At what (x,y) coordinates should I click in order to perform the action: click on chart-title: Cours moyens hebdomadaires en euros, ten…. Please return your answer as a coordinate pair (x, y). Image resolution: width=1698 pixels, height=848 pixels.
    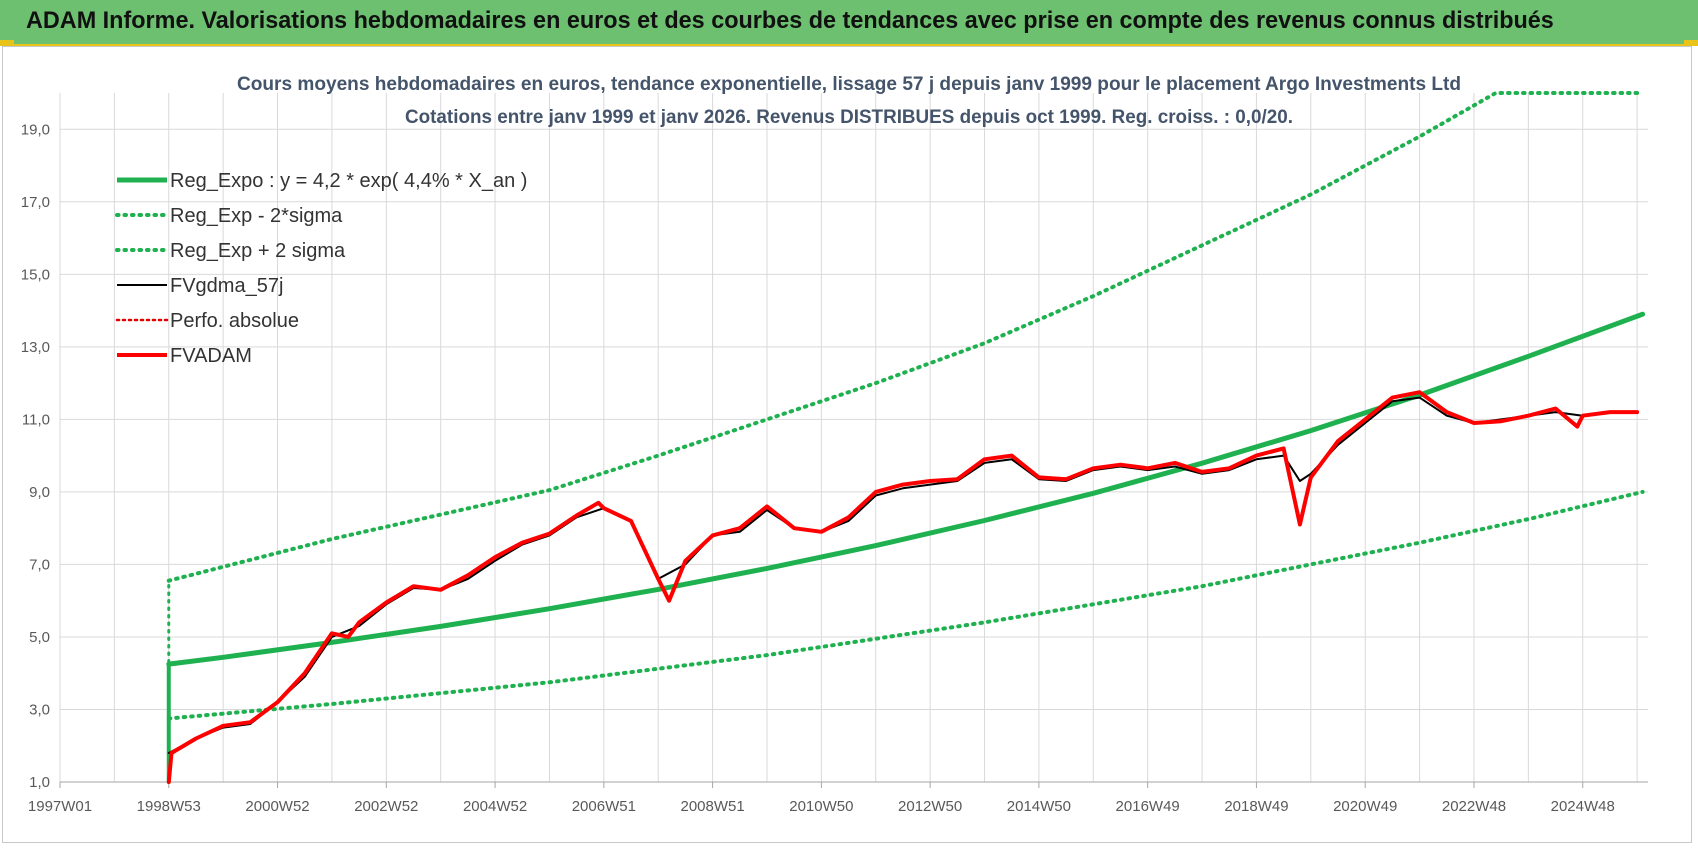
    Looking at the image, I should click on (849, 84).